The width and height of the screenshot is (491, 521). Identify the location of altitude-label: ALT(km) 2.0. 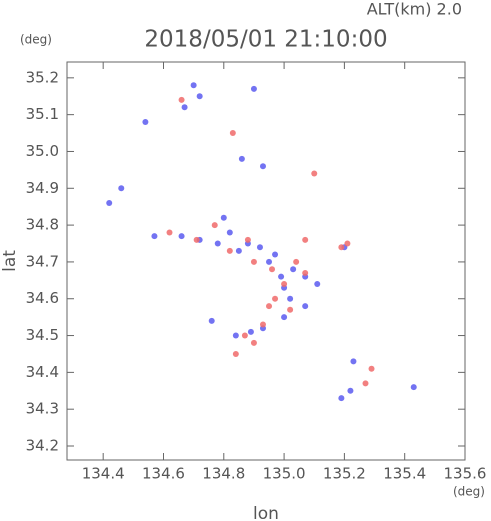
(414, 9).